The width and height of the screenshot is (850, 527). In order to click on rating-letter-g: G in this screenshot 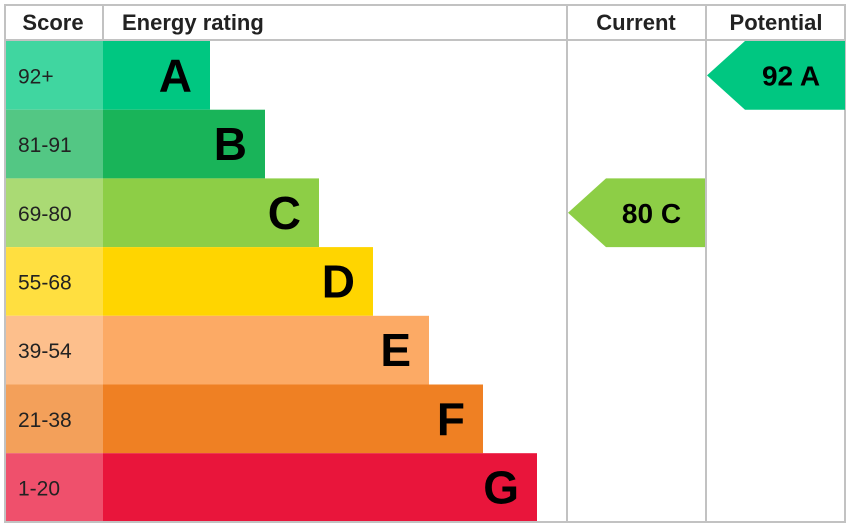, I will do `click(501, 488)`.